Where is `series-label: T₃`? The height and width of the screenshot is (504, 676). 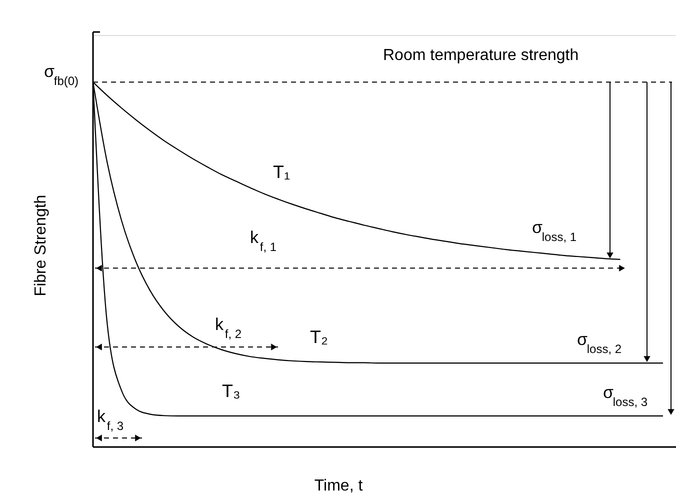 series-label: T₃ is located at coordinates (231, 391).